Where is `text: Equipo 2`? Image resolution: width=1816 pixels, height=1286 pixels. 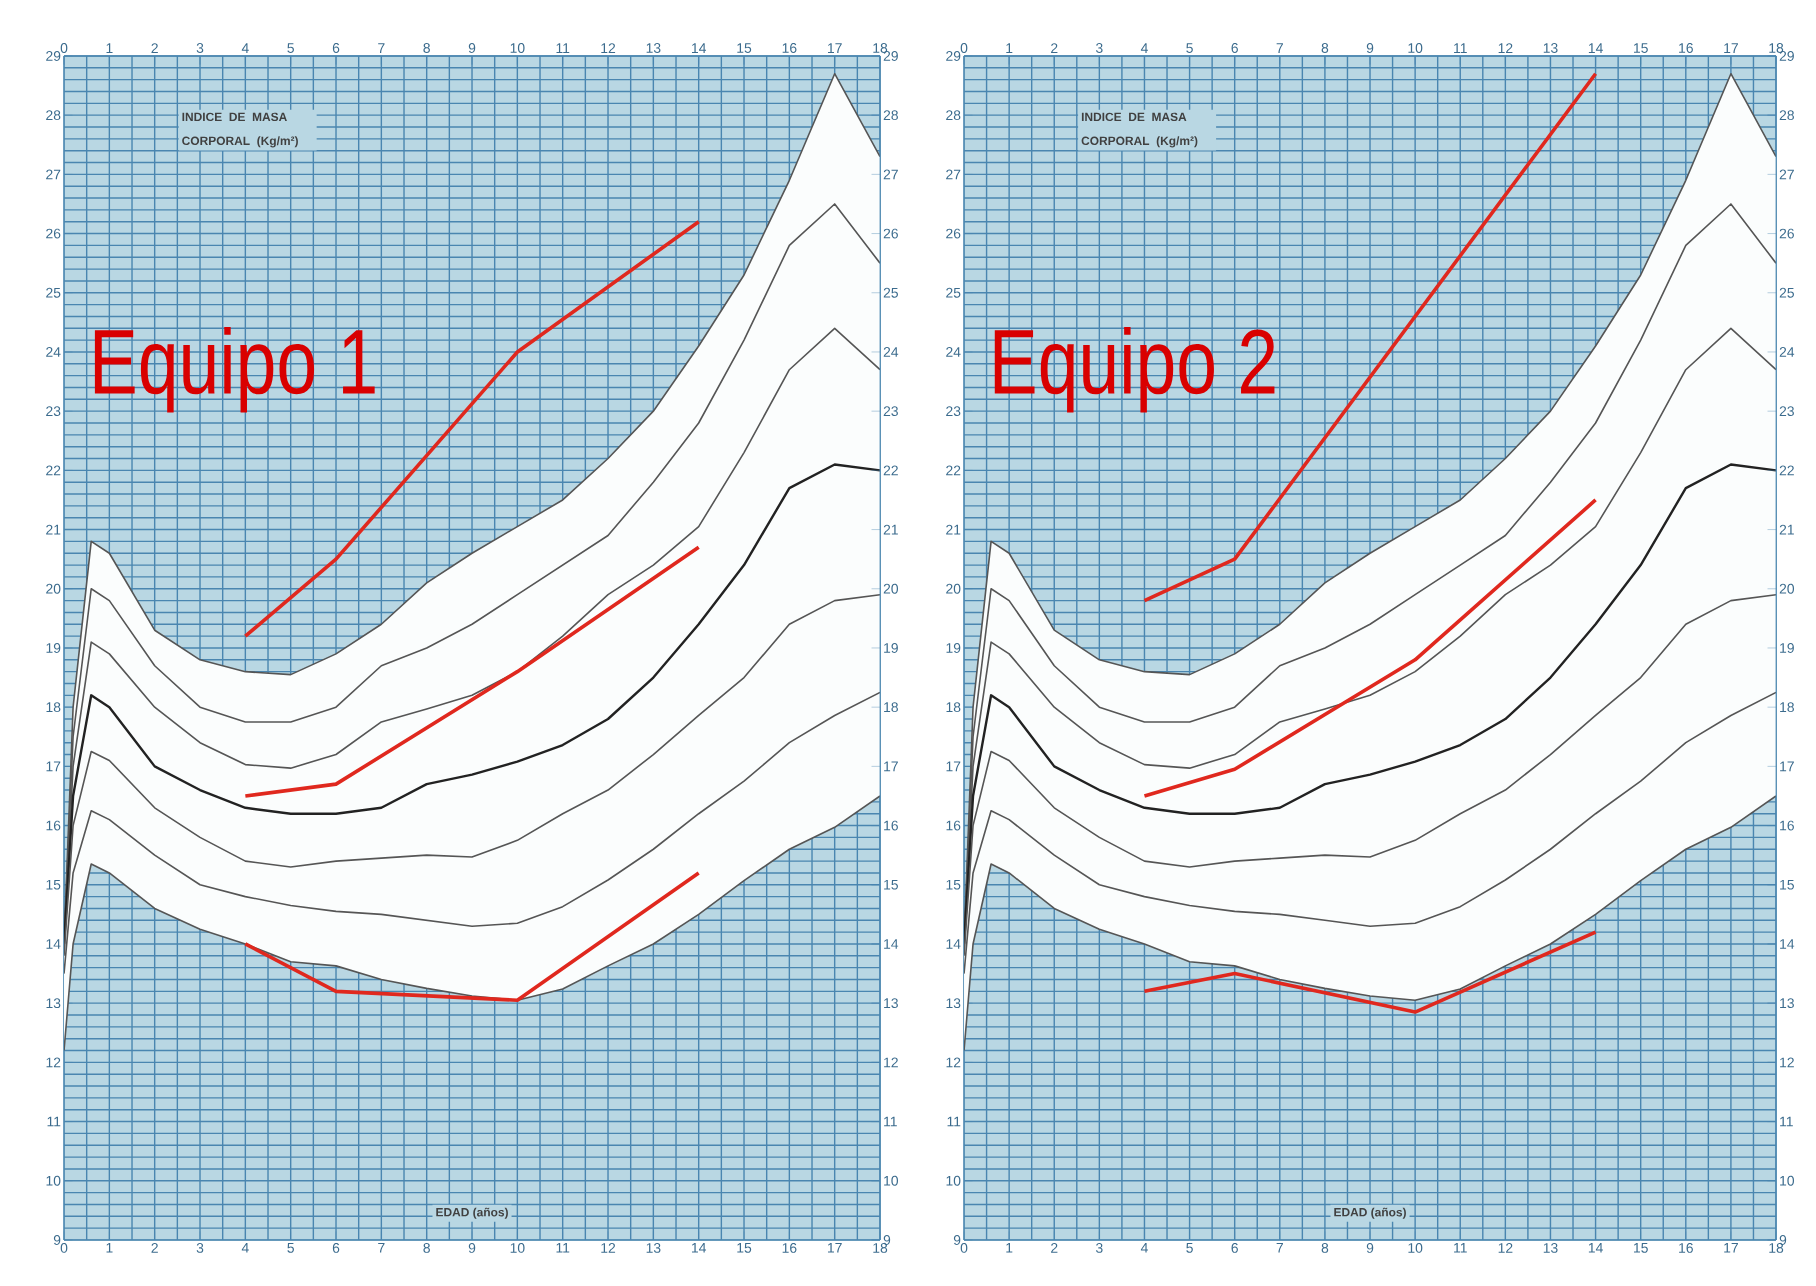 text: Equipo 2 is located at coordinates (1134, 370).